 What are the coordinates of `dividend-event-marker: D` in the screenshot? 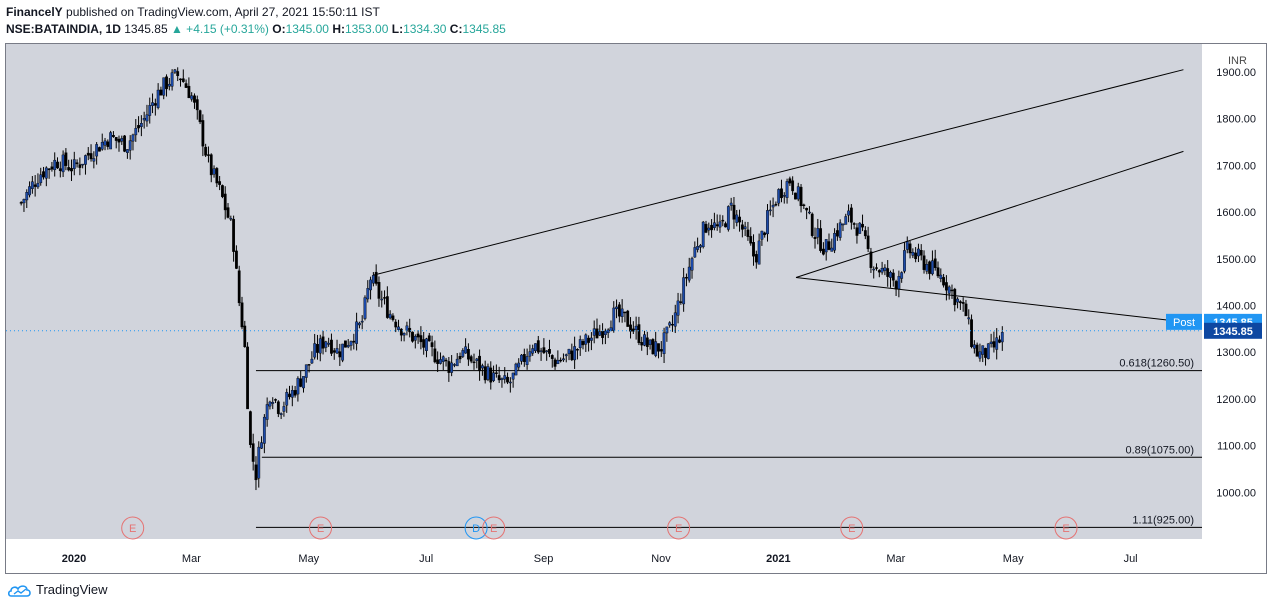 It's located at (476, 528).